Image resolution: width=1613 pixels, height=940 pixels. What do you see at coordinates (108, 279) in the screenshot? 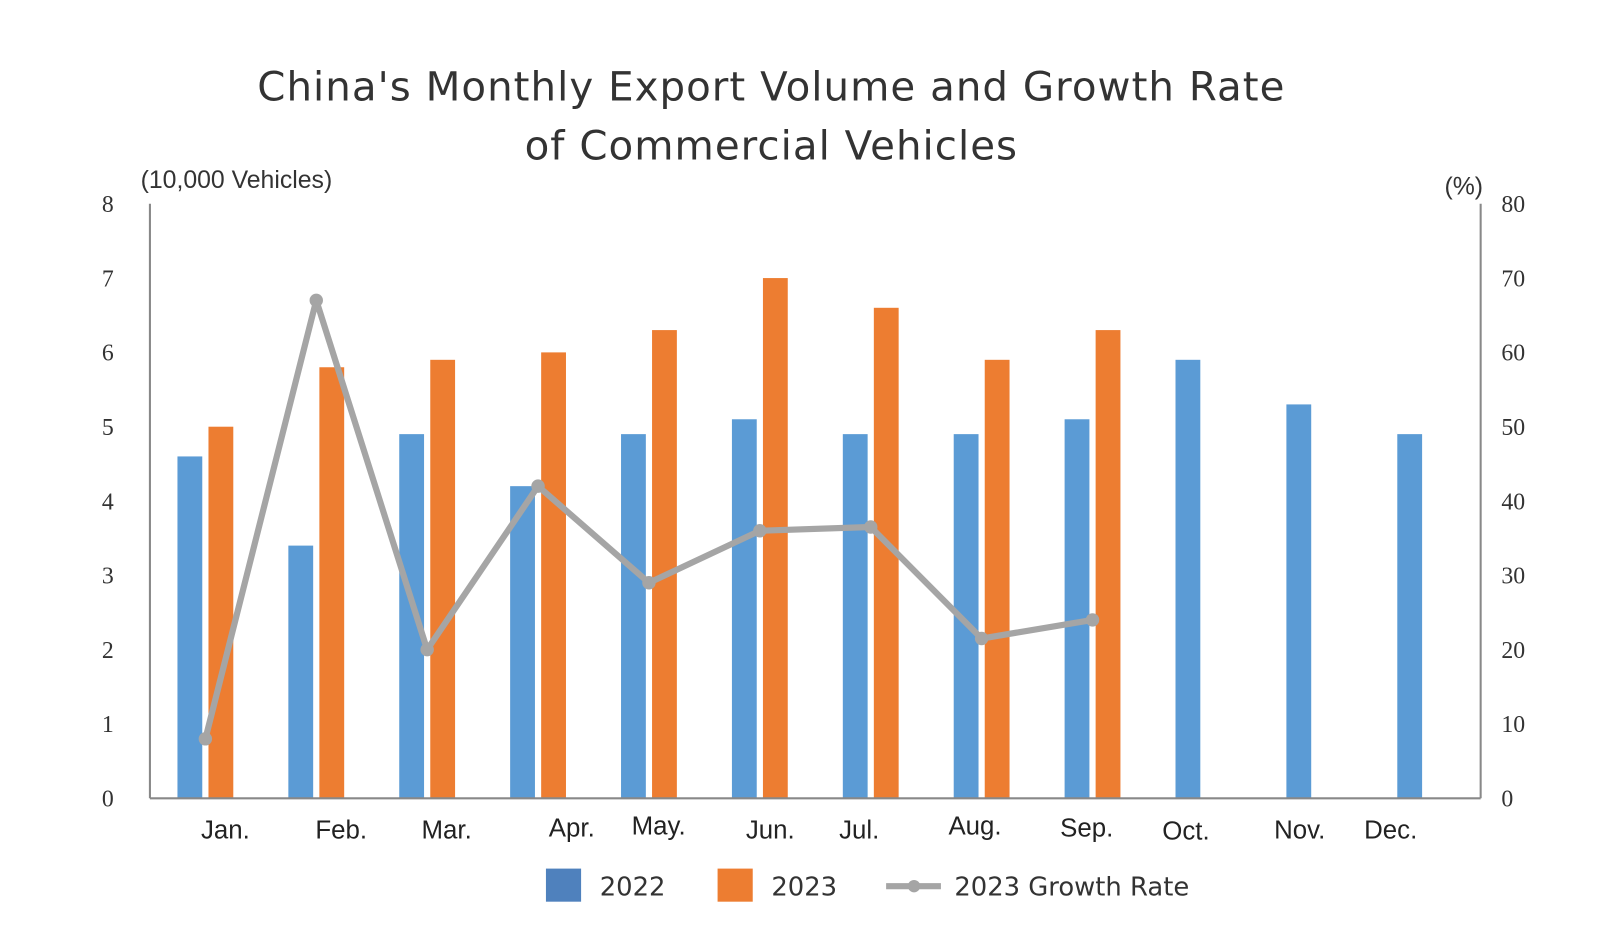
I see `y-left-tick-label: 7` at bounding box center [108, 279].